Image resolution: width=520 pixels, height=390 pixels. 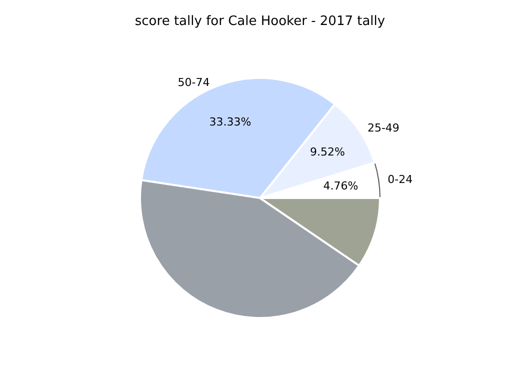 What do you see at coordinates (400, 179) in the screenshot?
I see `slice-label: 0-24` at bounding box center [400, 179].